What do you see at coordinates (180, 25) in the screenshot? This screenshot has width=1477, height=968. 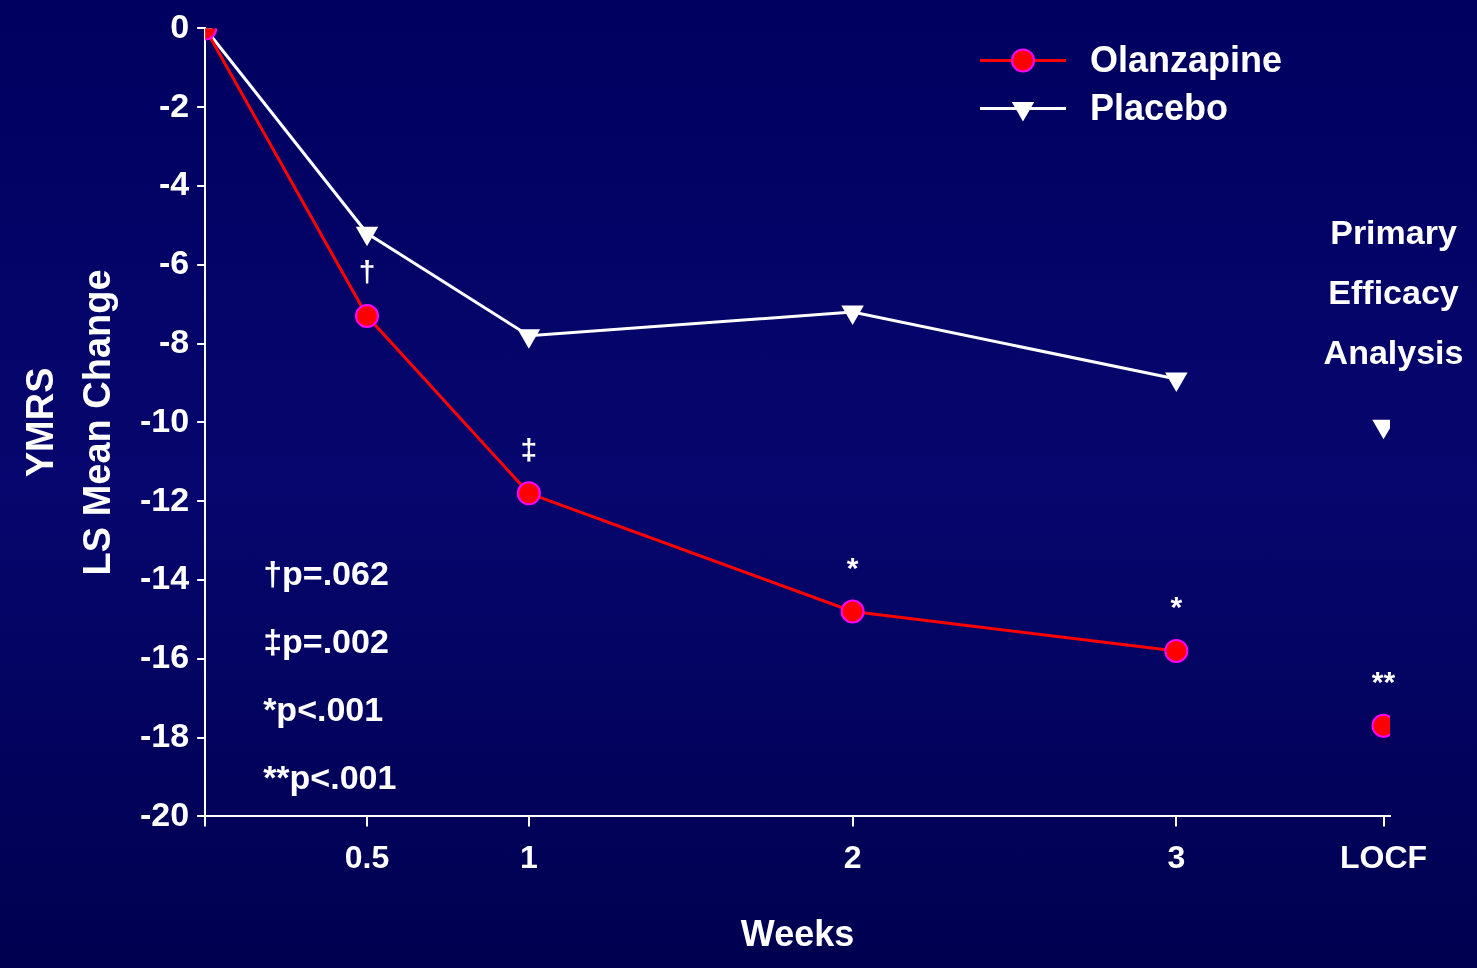 I see `y-tick-label: 0` at bounding box center [180, 25].